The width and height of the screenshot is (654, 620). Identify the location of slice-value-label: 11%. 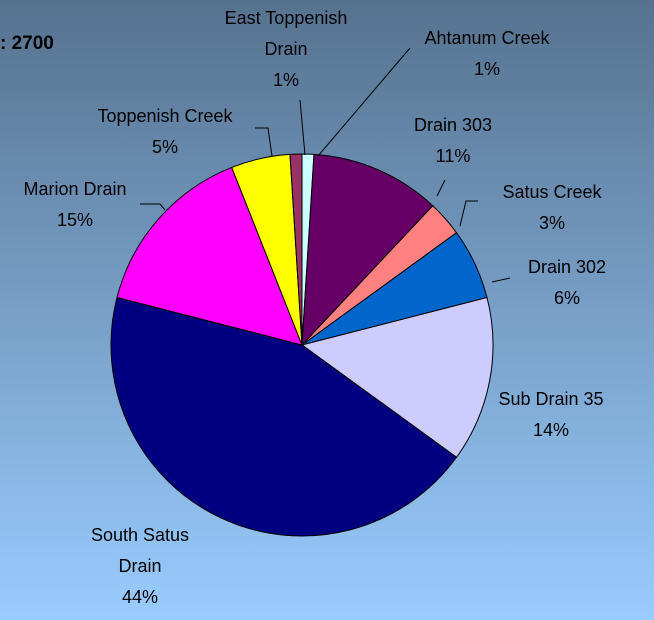
(453, 156).